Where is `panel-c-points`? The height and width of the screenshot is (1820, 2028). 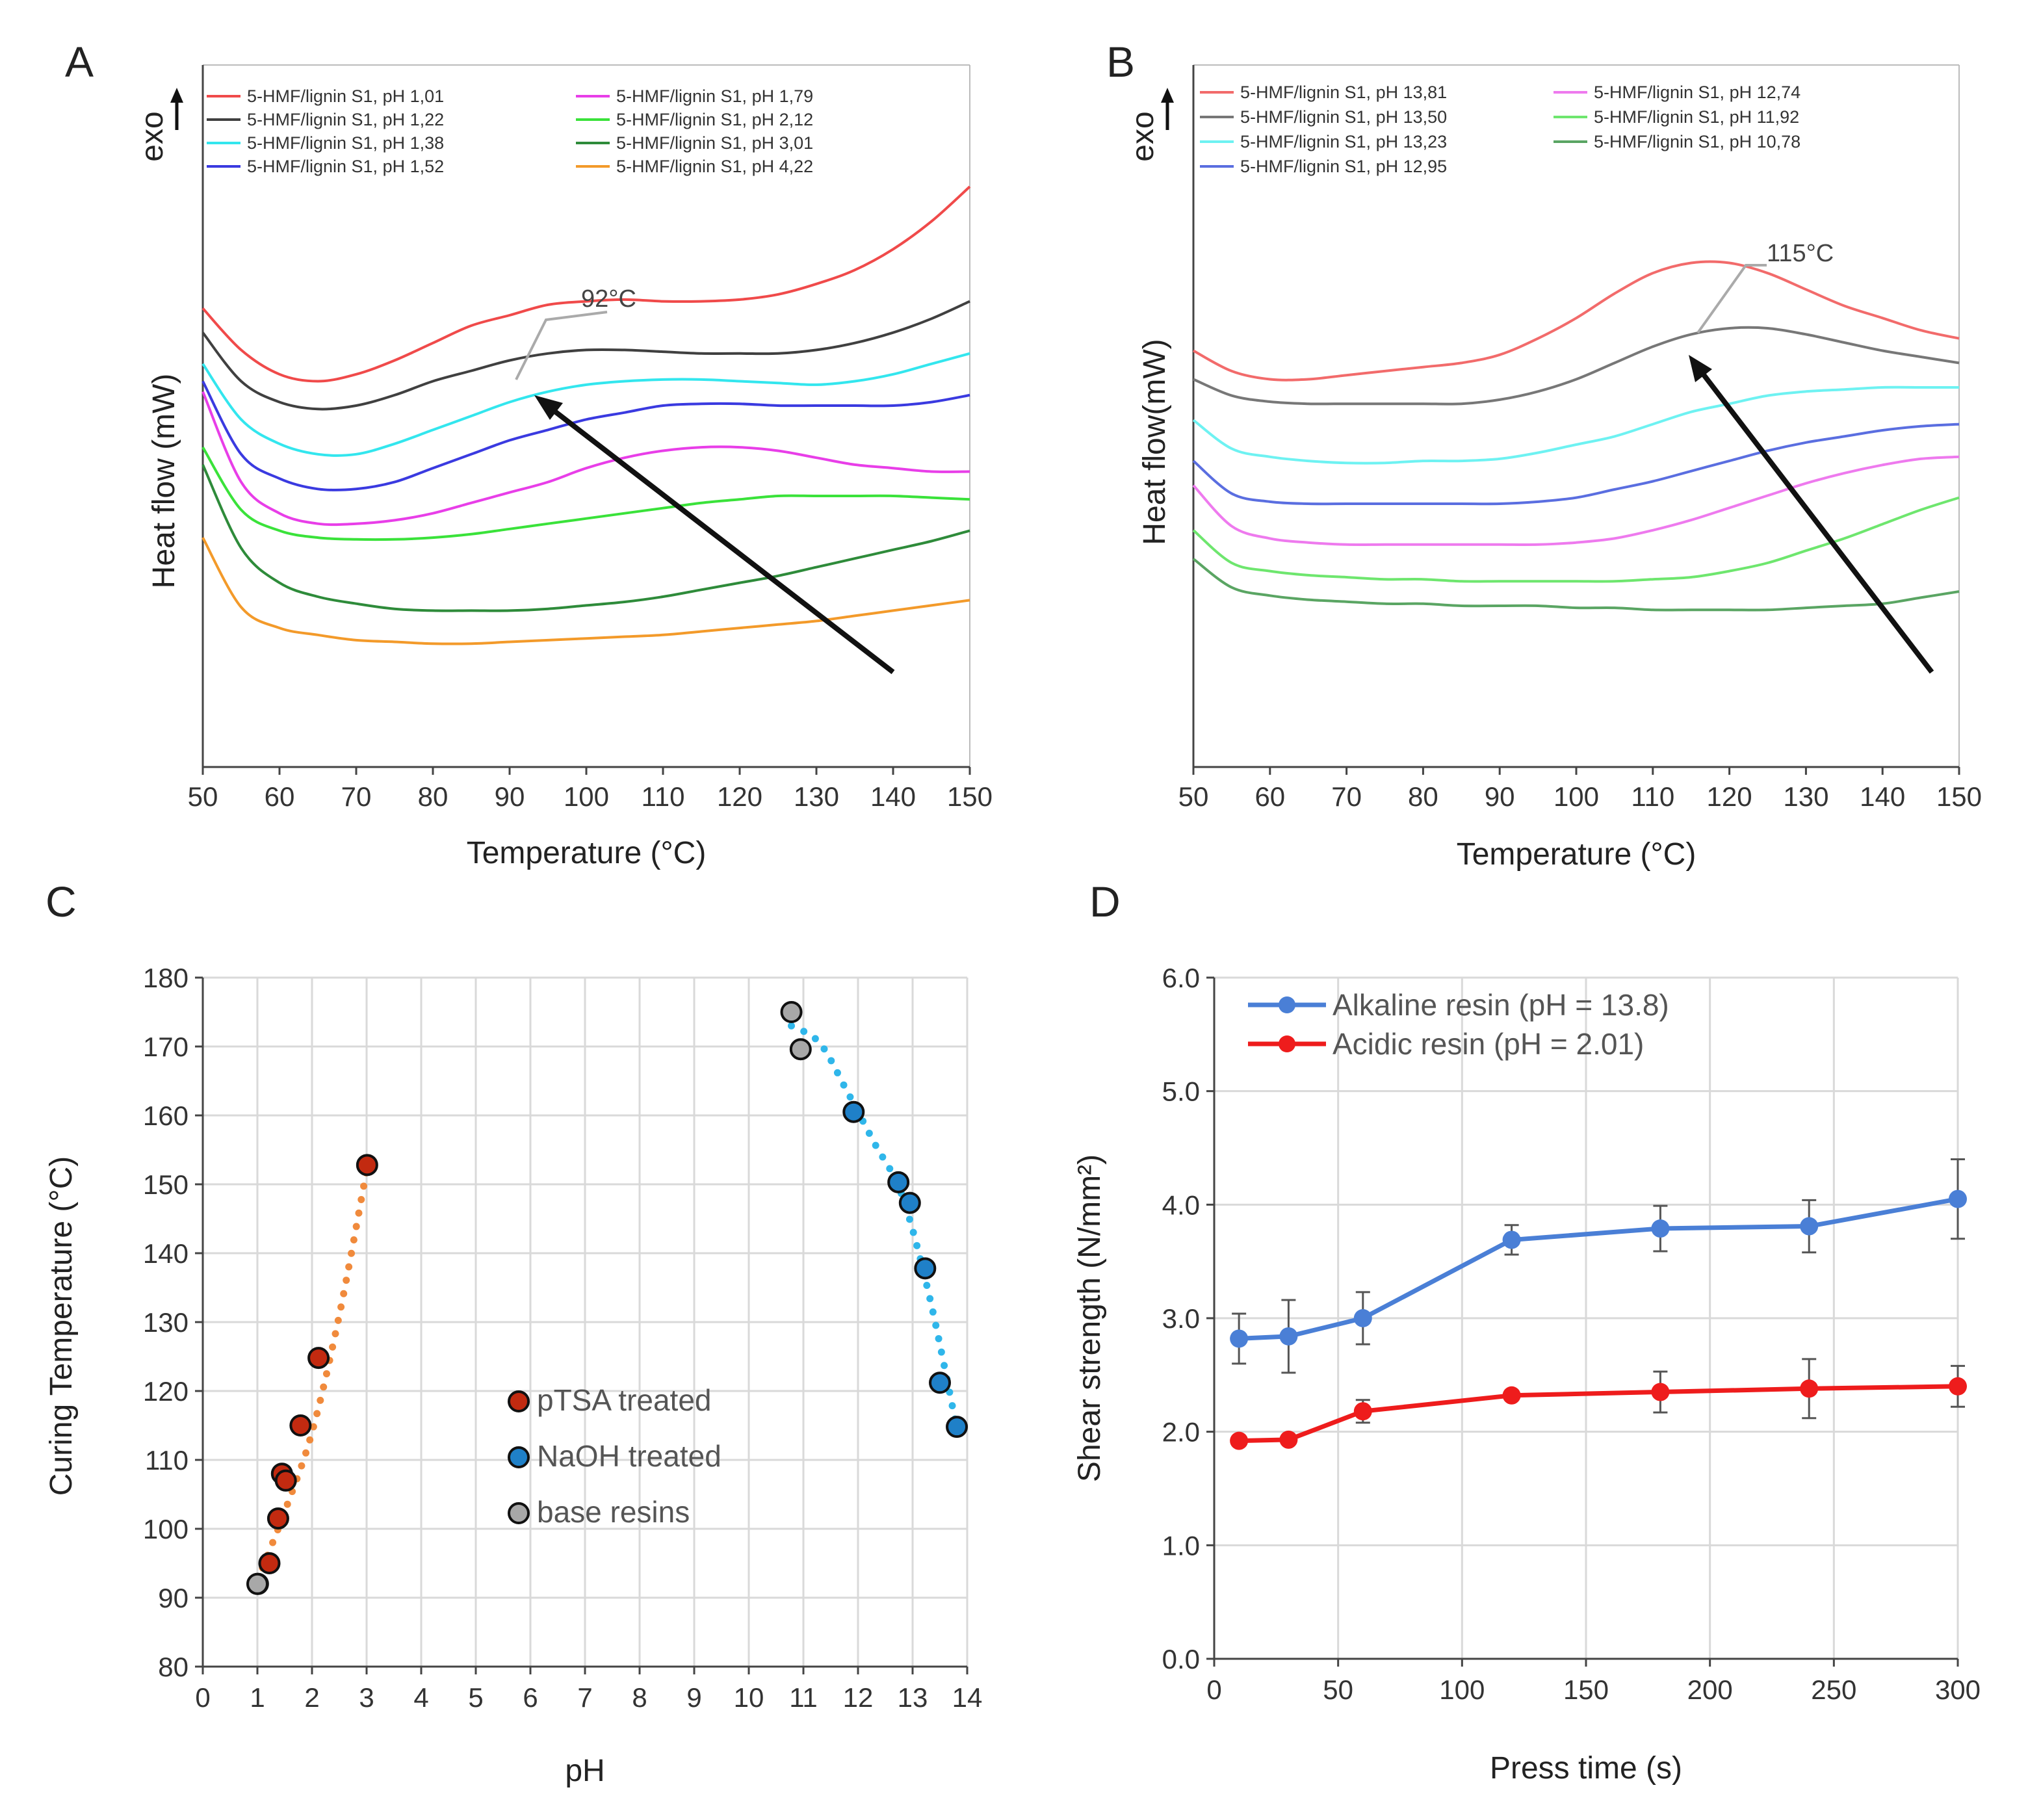
panel-c-points is located at coordinates (607, 1298).